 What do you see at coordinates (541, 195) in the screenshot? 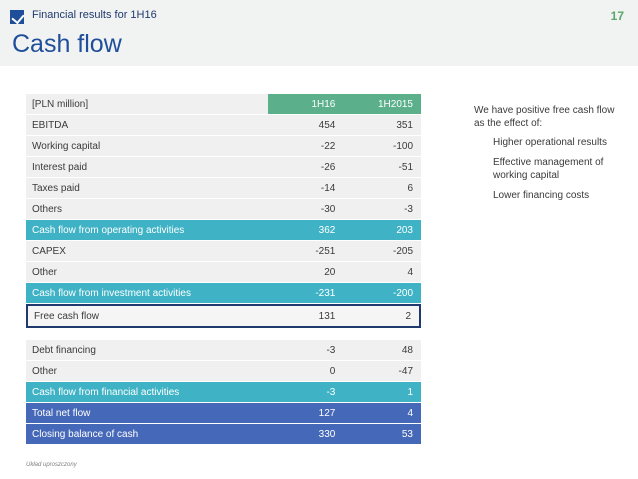
I see `bullet-item: Lower financing costs` at bounding box center [541, 195].